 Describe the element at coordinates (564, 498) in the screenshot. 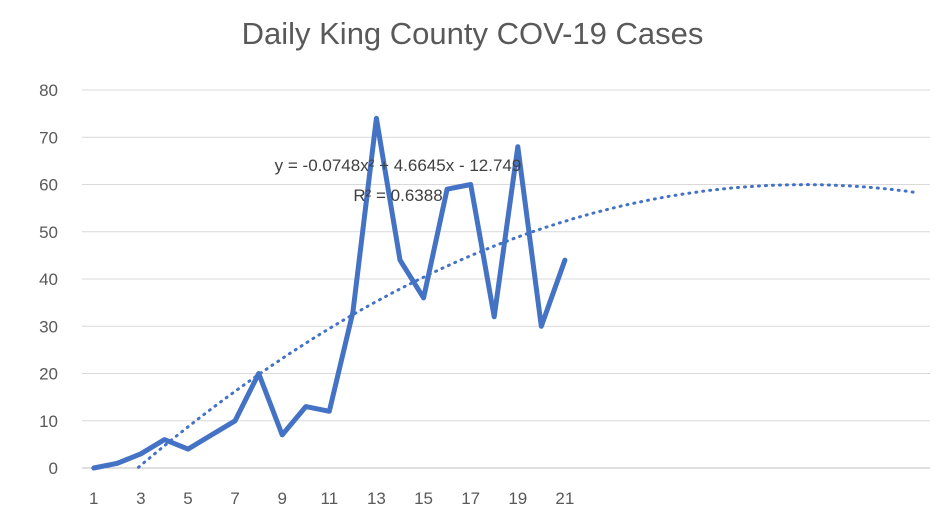

I see `x-tick-label: 21` at that location.